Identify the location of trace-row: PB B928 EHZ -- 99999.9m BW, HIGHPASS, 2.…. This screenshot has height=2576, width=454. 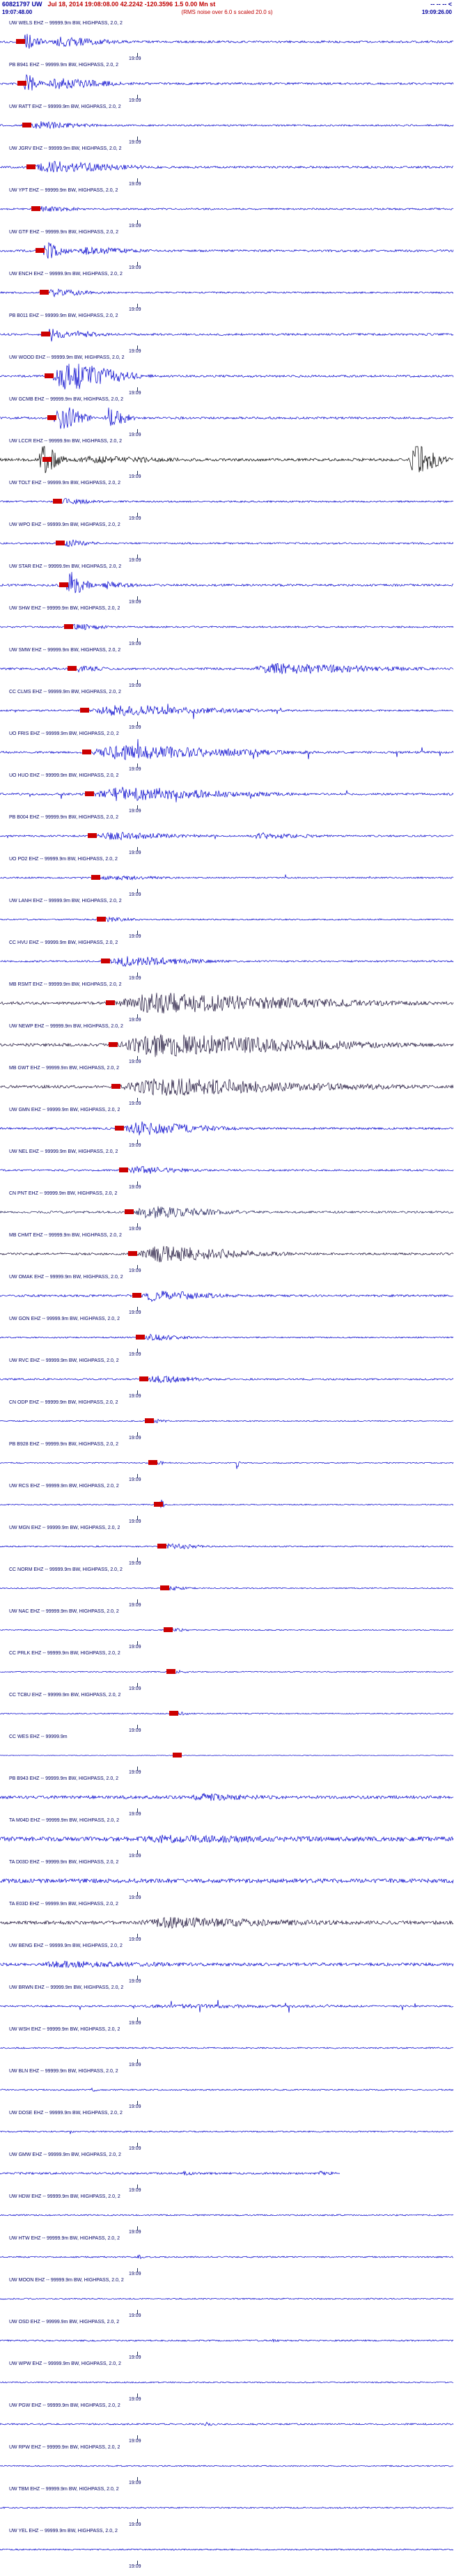
(227, 1463).